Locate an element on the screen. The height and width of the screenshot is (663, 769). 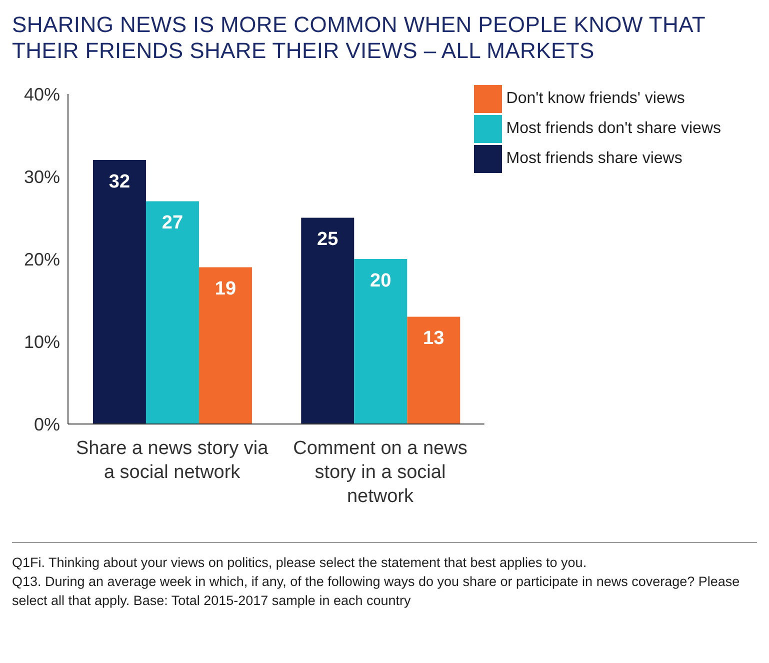
data-label: 27 is located at coordinates (173, 223).